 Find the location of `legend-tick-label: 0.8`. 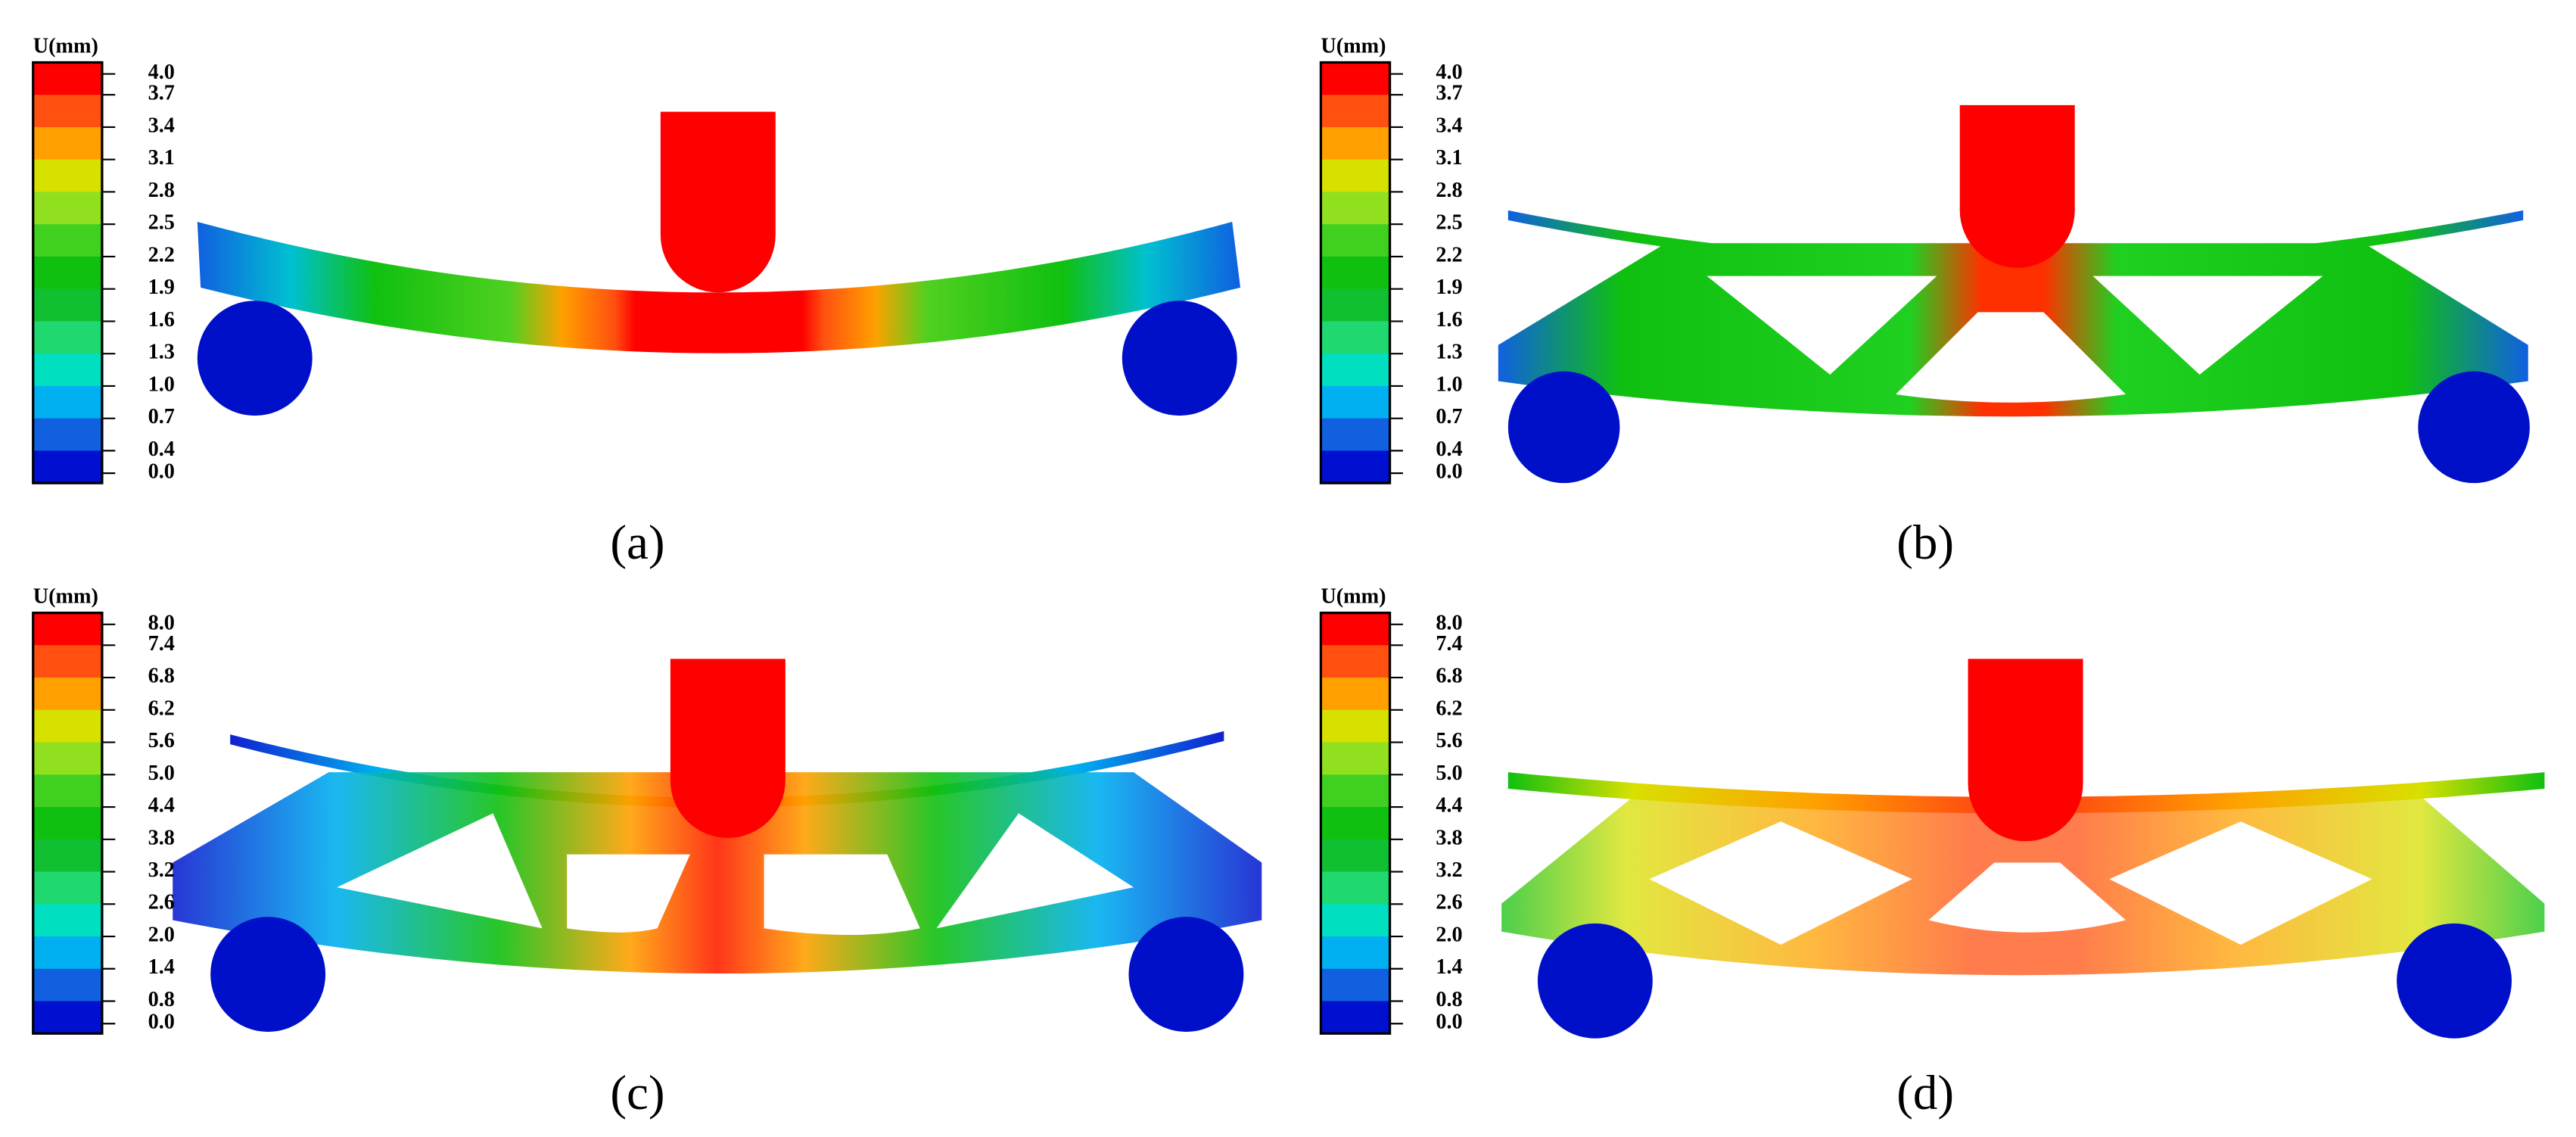

legend-tick-label: 0.8 is located at coordinates (1449, 999).